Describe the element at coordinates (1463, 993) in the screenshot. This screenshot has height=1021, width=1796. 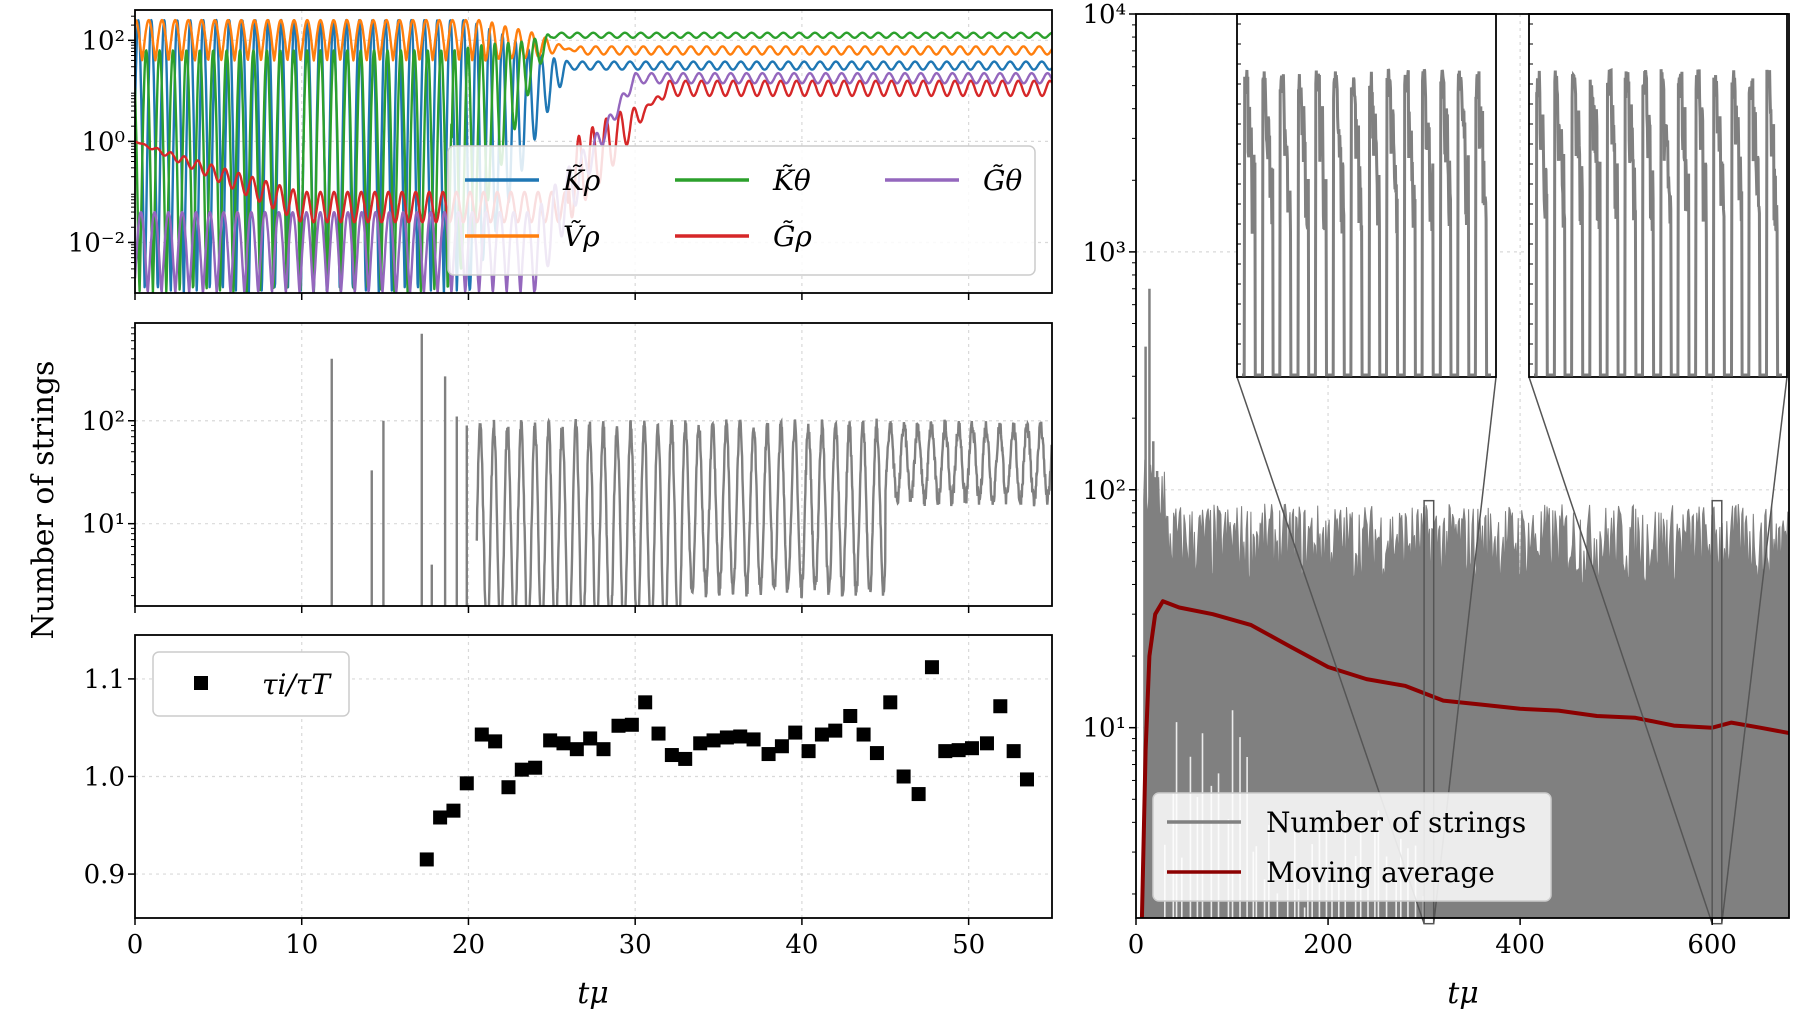
I see `right-xlabel: tμ` at that location.